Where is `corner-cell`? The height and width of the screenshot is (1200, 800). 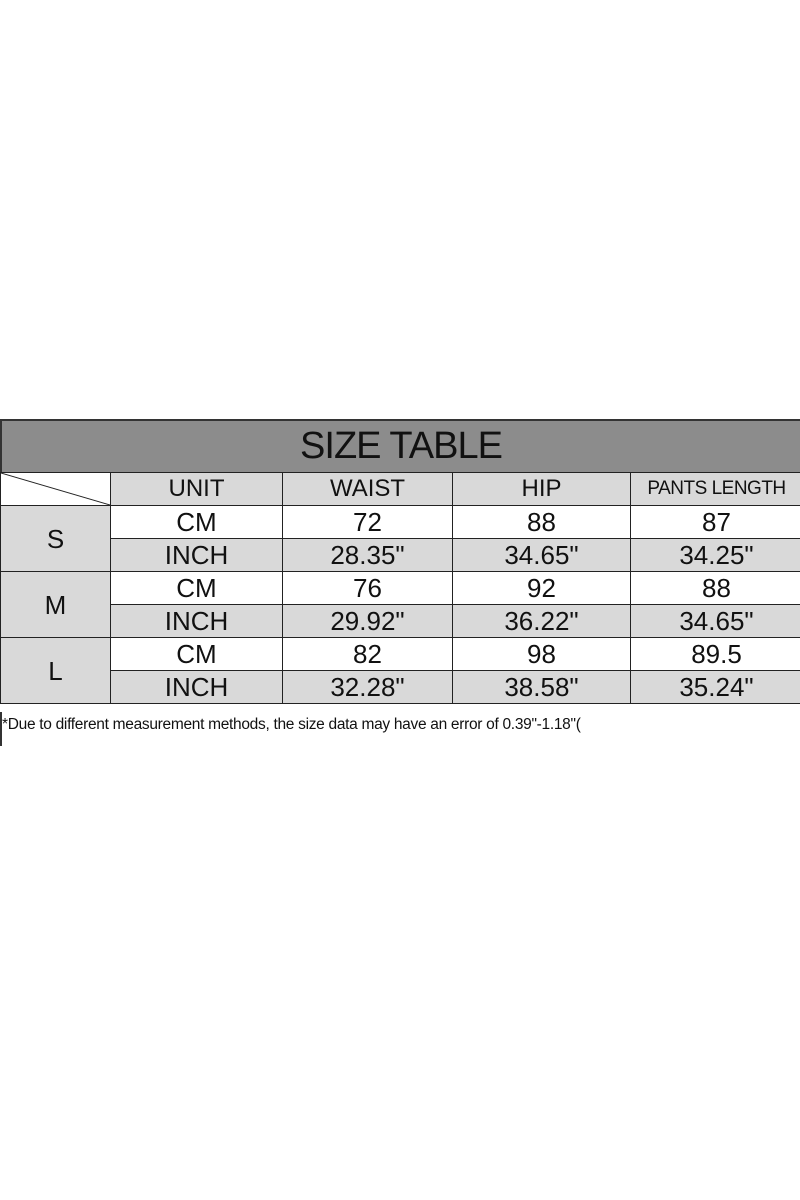 corner-cell is located at coordinates (55, 489).